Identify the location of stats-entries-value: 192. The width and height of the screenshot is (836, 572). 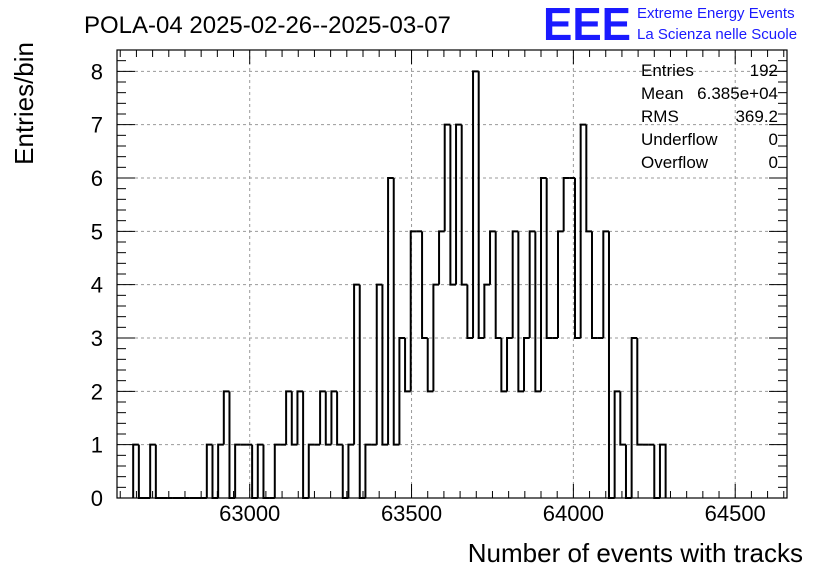
(764, 70).